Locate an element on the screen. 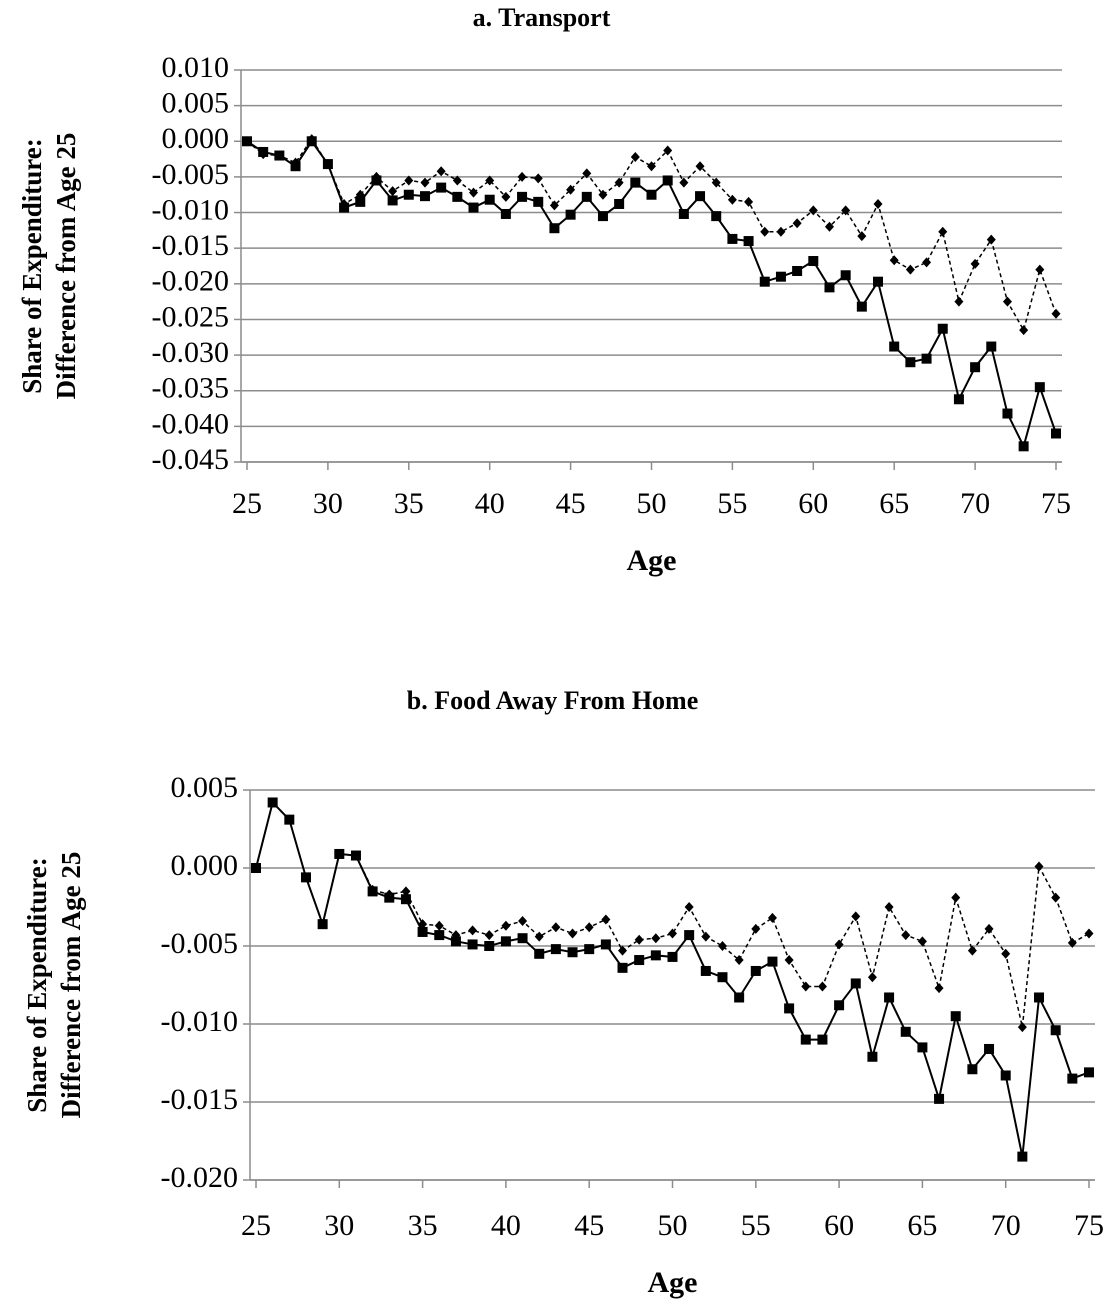 Image resolution: width=1113 pixels, height=1305 pixels. y-tick-label: -0.005 is located at coordinates (200, 943).